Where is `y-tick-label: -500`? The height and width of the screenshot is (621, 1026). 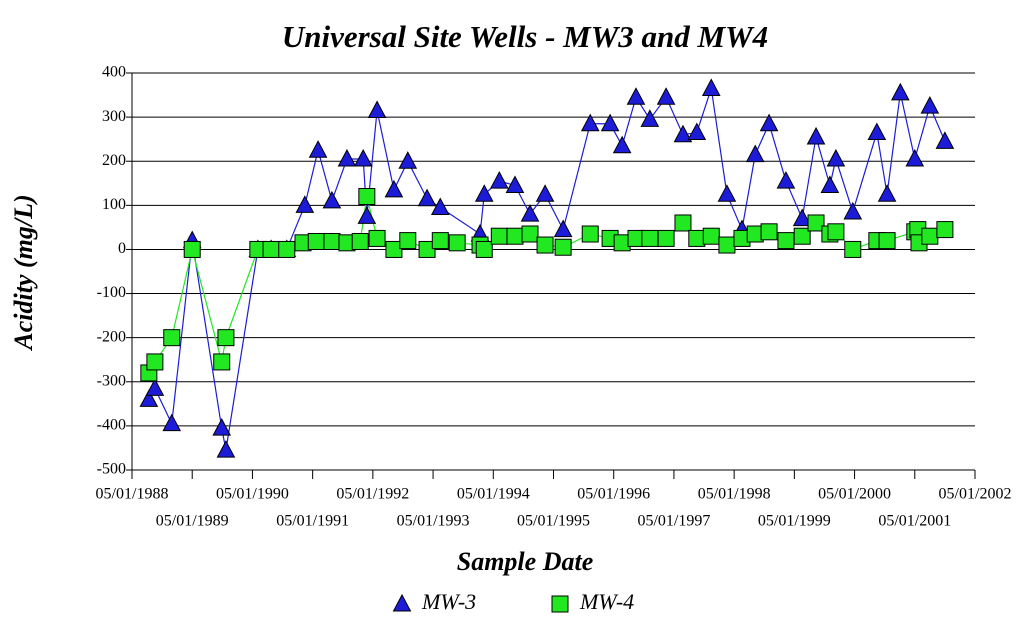 y-tick-label: -500 is located at coordinates (111, 469).